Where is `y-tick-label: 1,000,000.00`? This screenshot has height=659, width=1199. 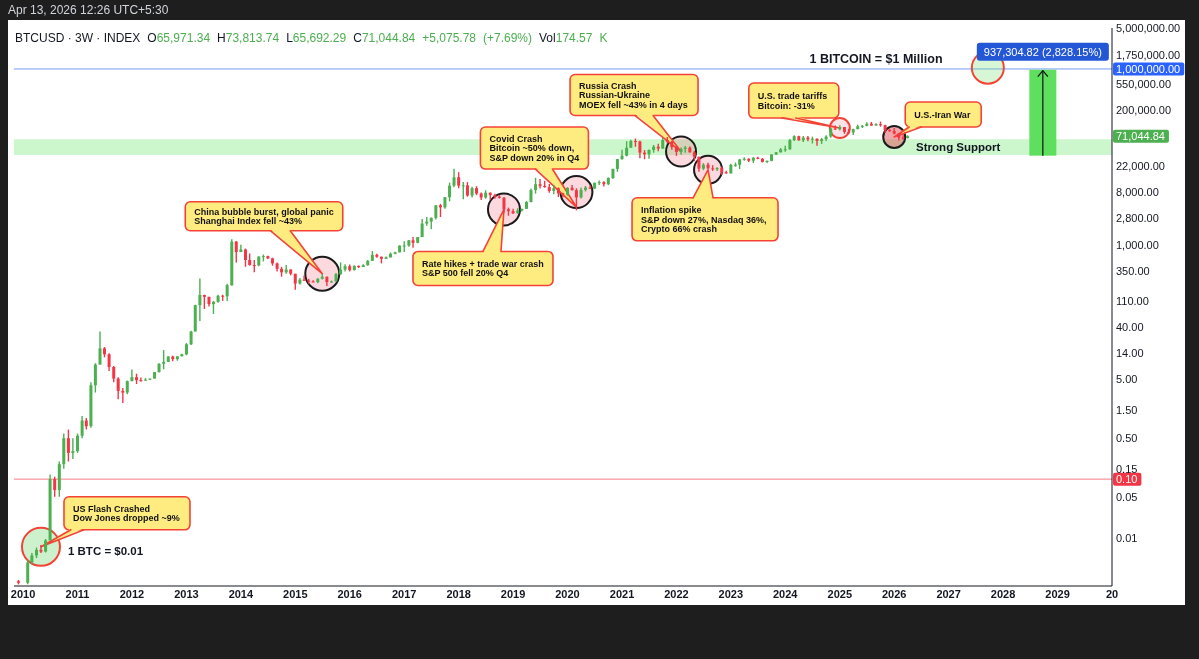 y-tick-label: 1,000,000.00 is located at coordinates (1148, 68).